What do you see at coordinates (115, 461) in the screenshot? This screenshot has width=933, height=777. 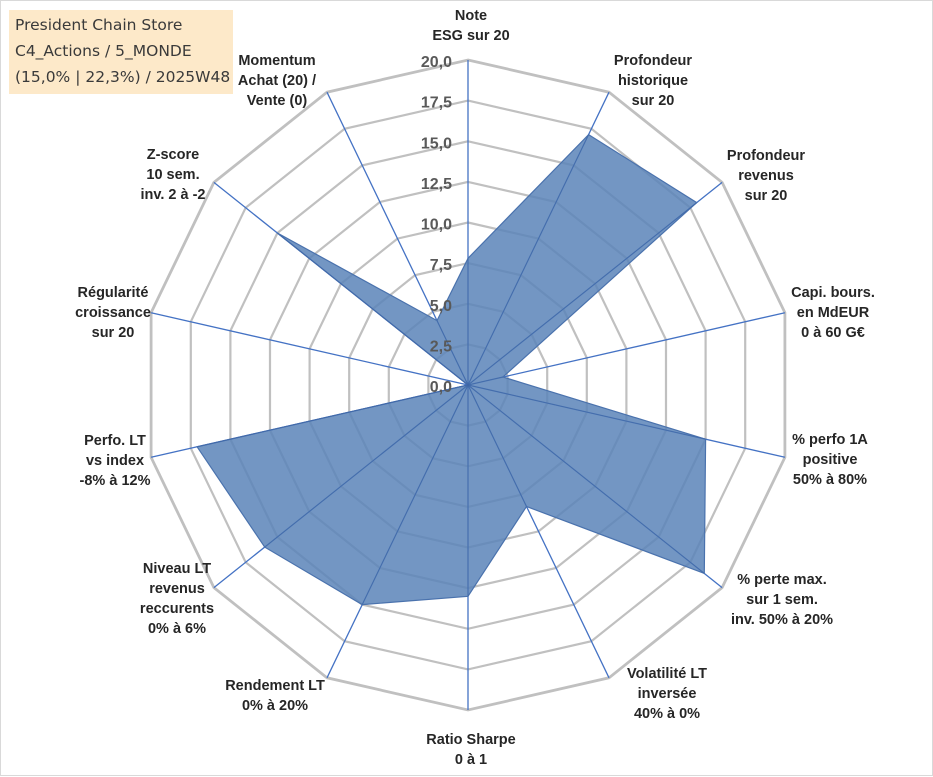 I see `axis-label: Perfo. LT vs index -8% à 12%` at bounding box center [115, 461].